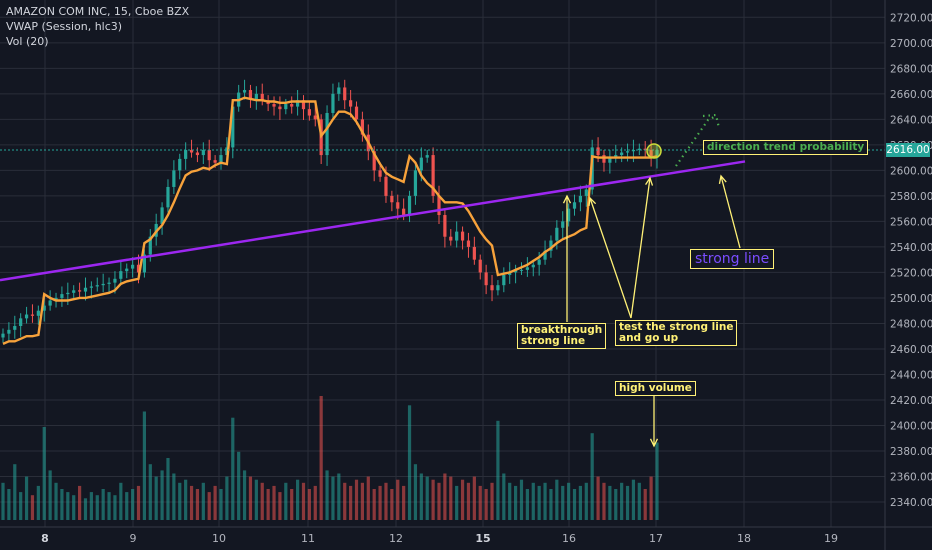 The width and height of the screenshot is (932, 550). What do you see at coordinates (592, 201) in the screenshot?
I see `test-arrow-left-head` at bounding box center [592, 201].